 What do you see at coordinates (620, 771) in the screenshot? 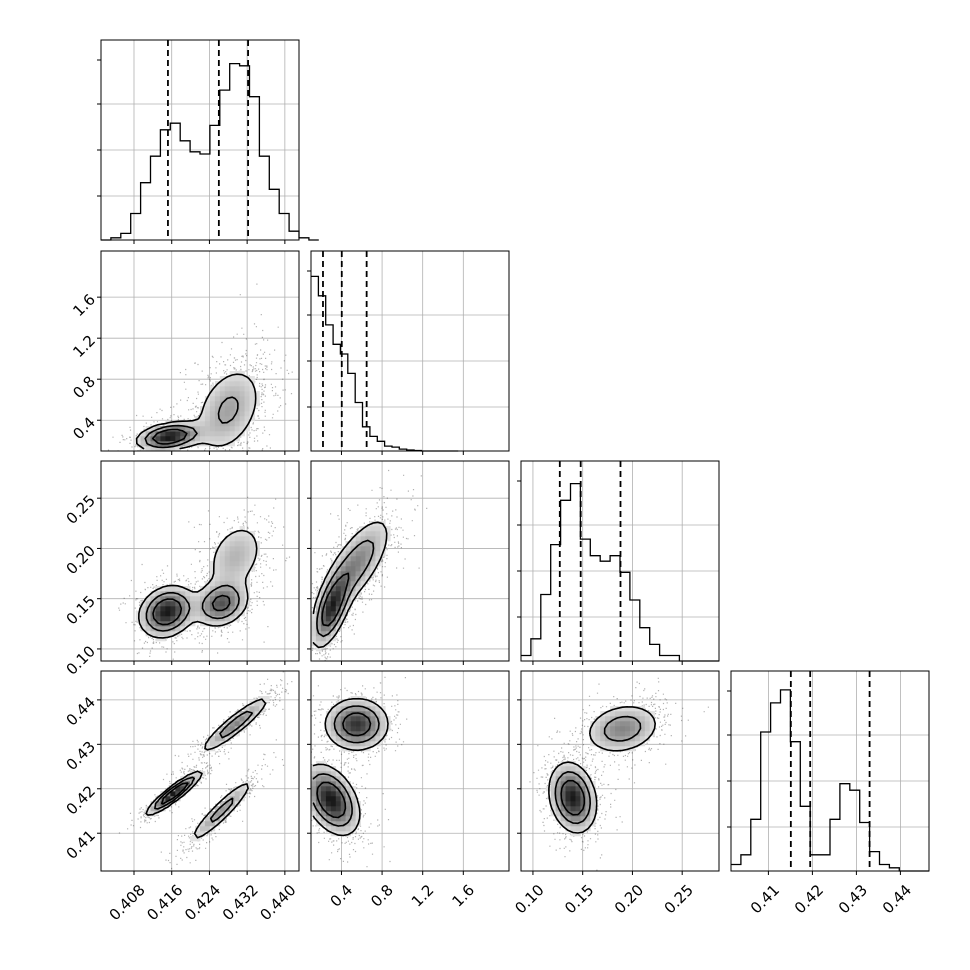
I see `panel-frame` at bounding box center [620, 771].